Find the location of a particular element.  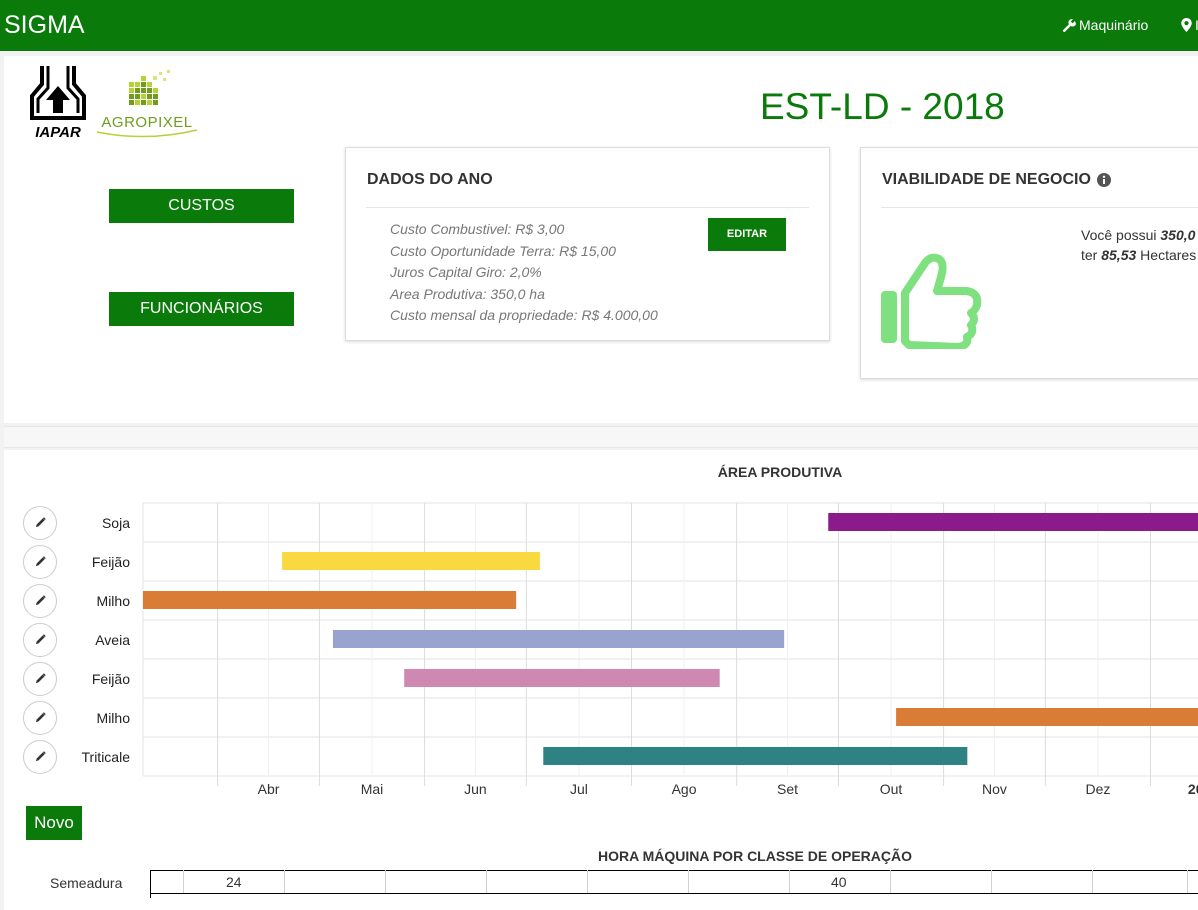

hora-value: 24 is located at coordinates (234, 882).